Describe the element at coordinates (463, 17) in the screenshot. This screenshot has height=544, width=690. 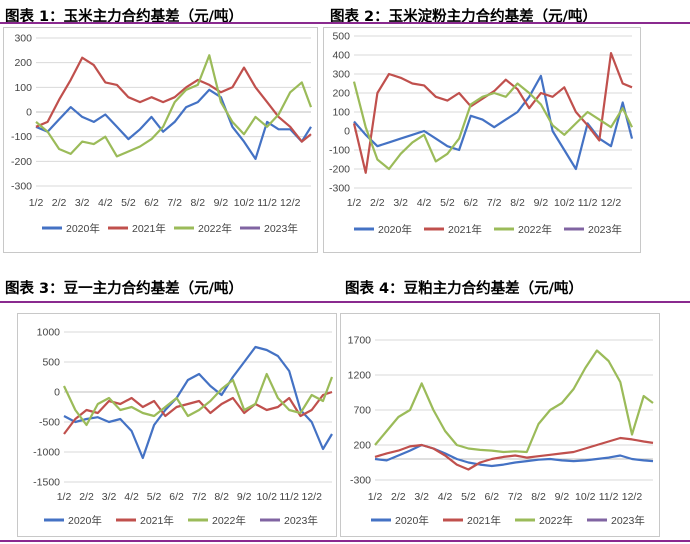
I see `chart-2-title: 图表 2：玉米淀粉主力合约基差（元/吨）` at that location.